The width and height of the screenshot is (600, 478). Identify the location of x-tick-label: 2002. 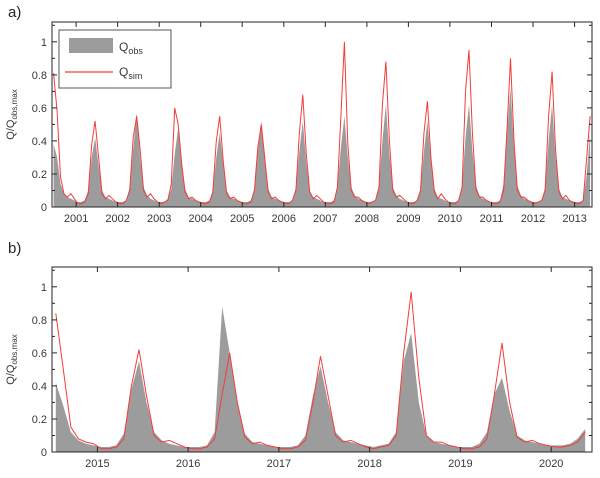
(117, 219).